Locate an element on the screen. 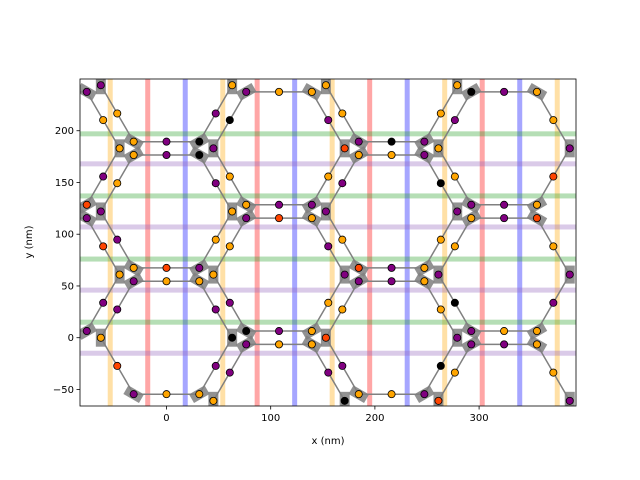 This screenshot has width=640, height=480. y-tick-label: 0 is located at coordinates (71, 338).